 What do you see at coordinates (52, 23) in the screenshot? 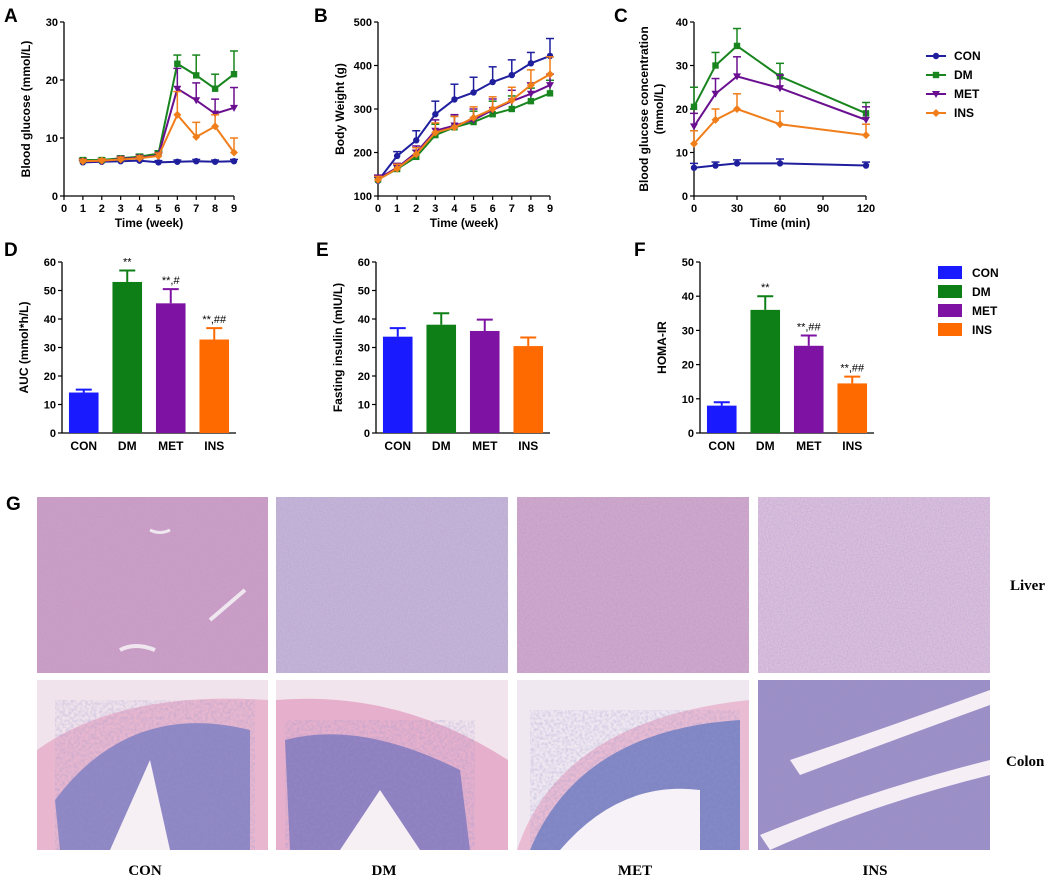
I see `chart-a-ytick-label-3: 30` at bounding box center [52, 23].